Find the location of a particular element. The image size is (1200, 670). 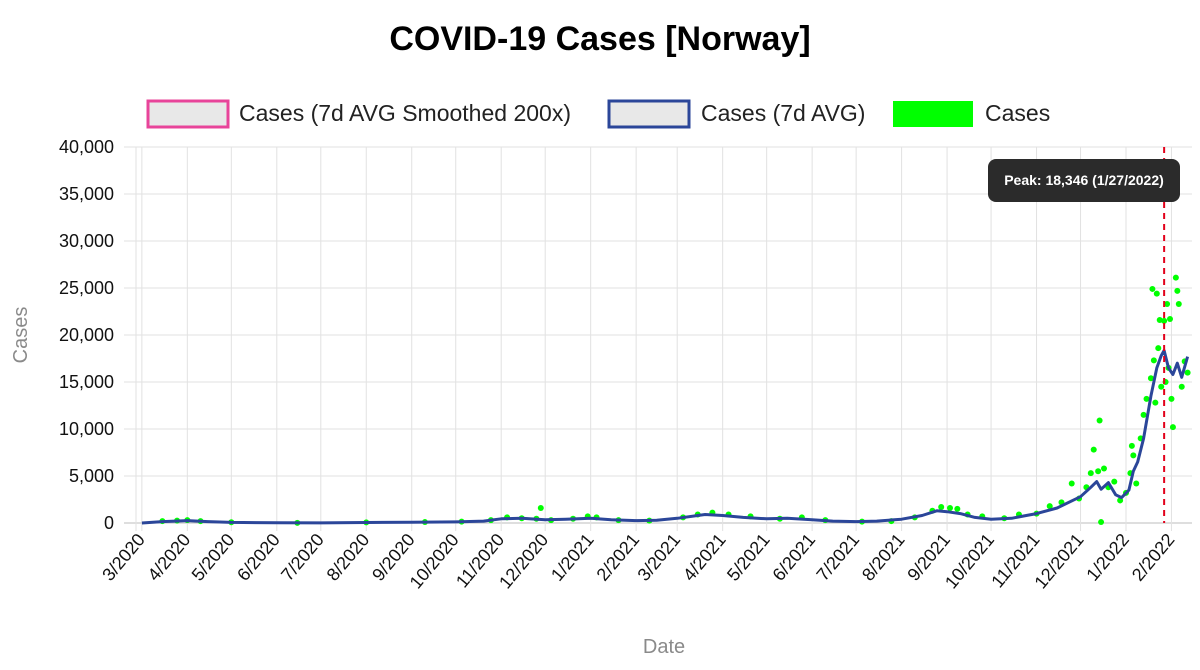

chart-title: COVID-19 Cases [Norway] is located at coordinates (599, 39).